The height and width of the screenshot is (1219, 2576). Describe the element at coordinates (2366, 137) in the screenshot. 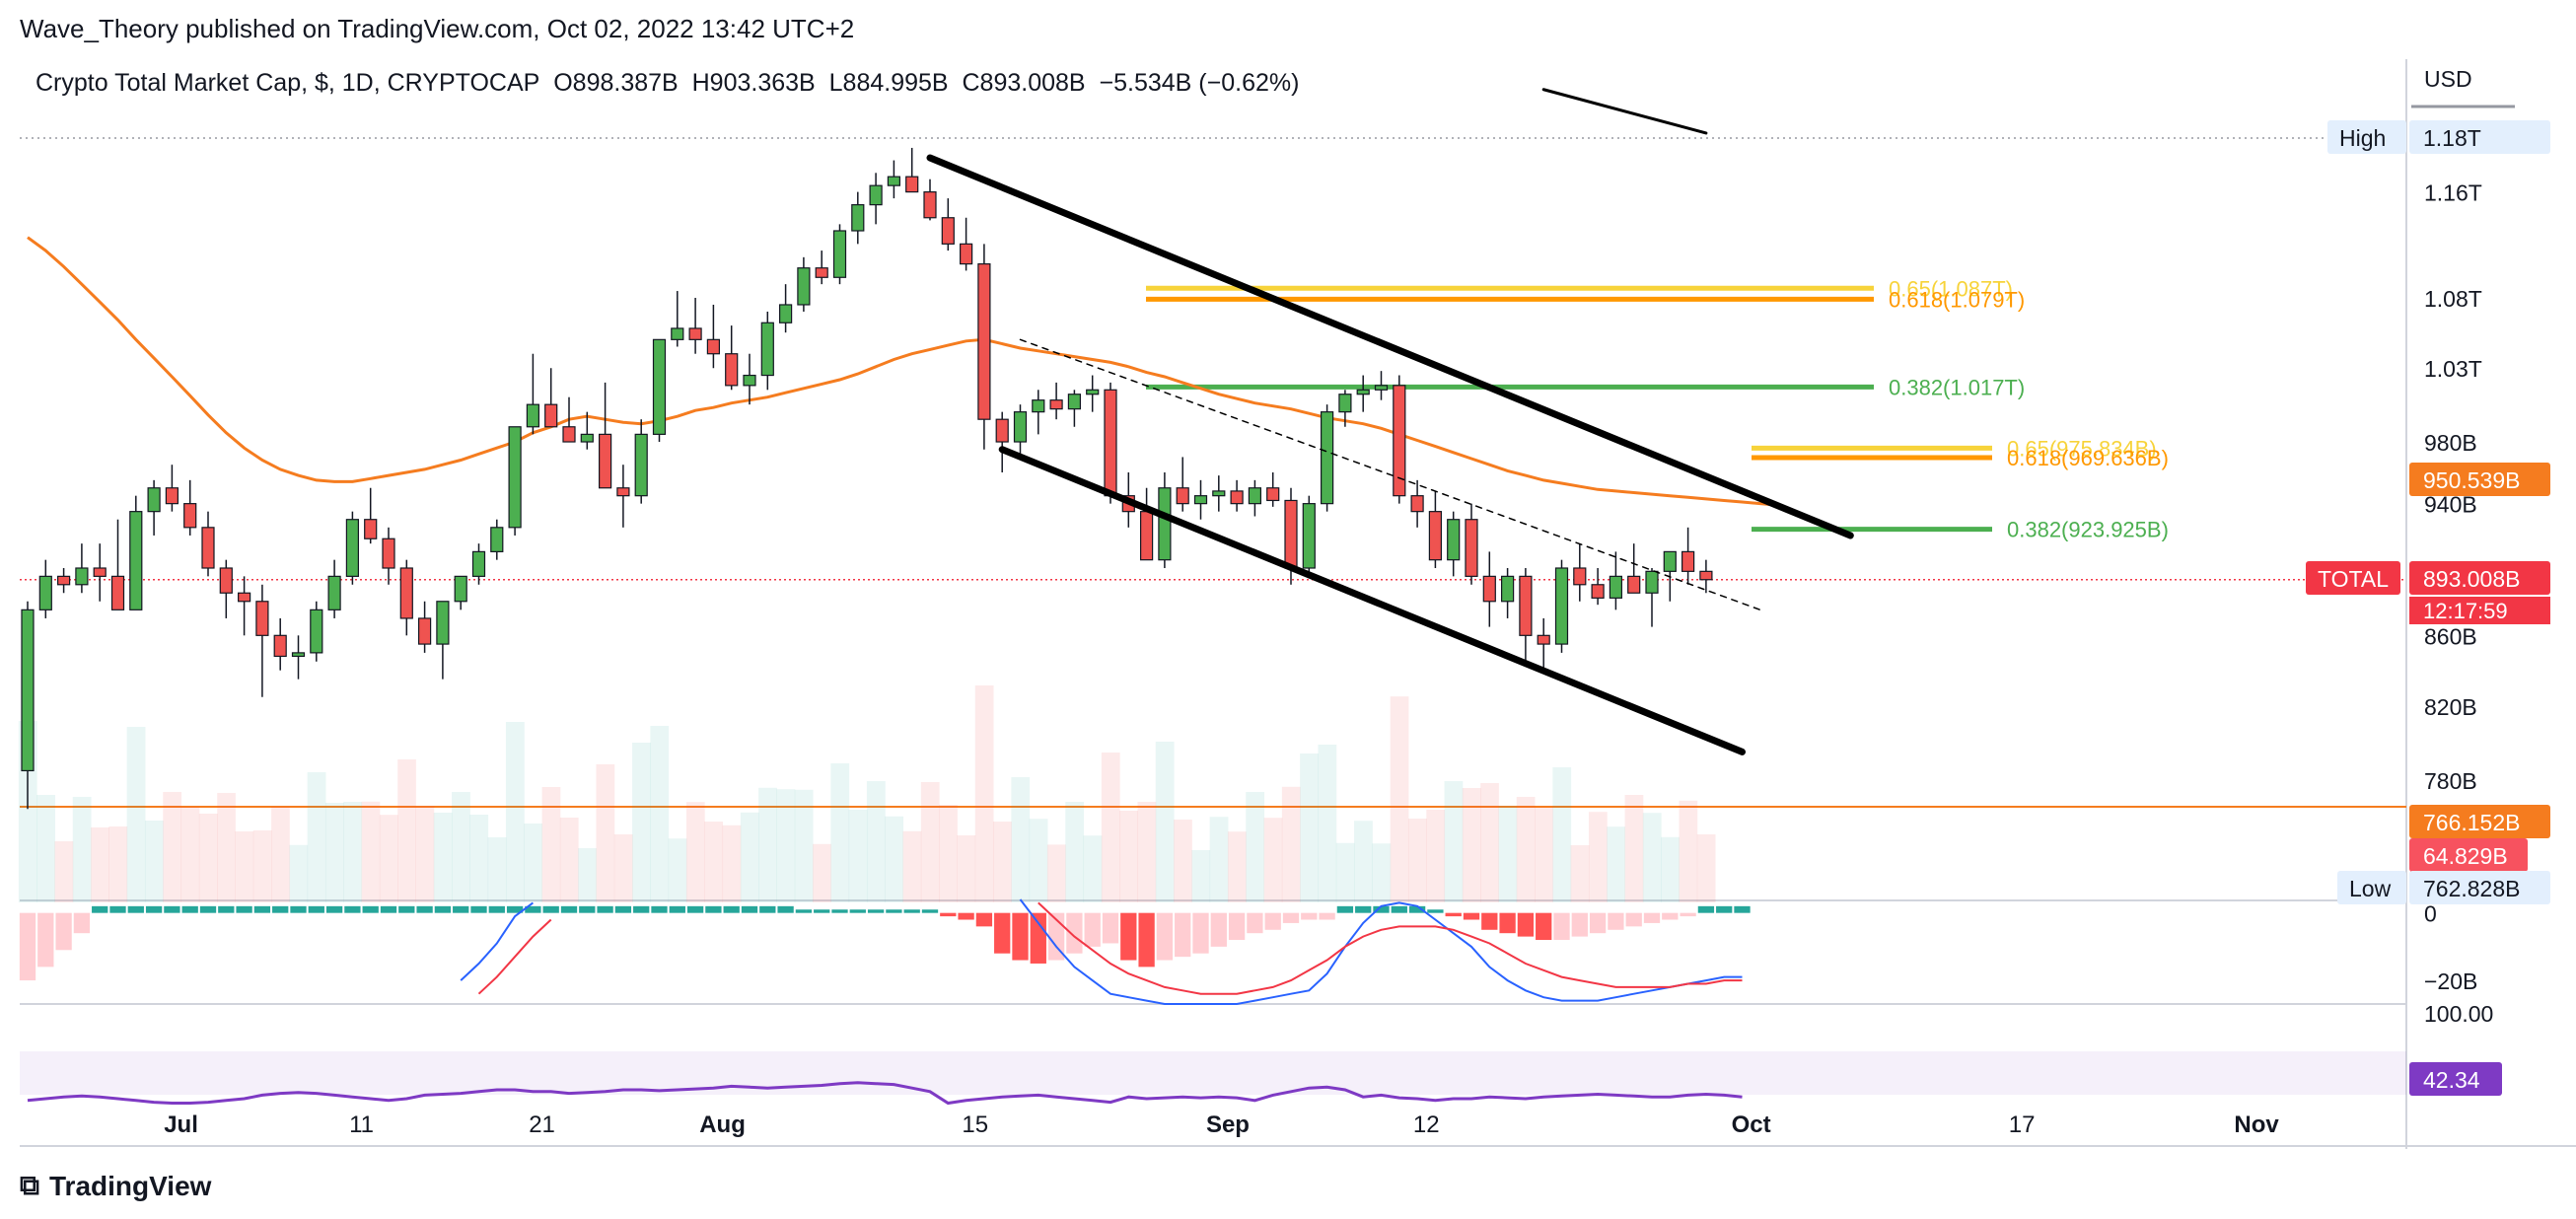

I see `high-tag-bg` at that location.